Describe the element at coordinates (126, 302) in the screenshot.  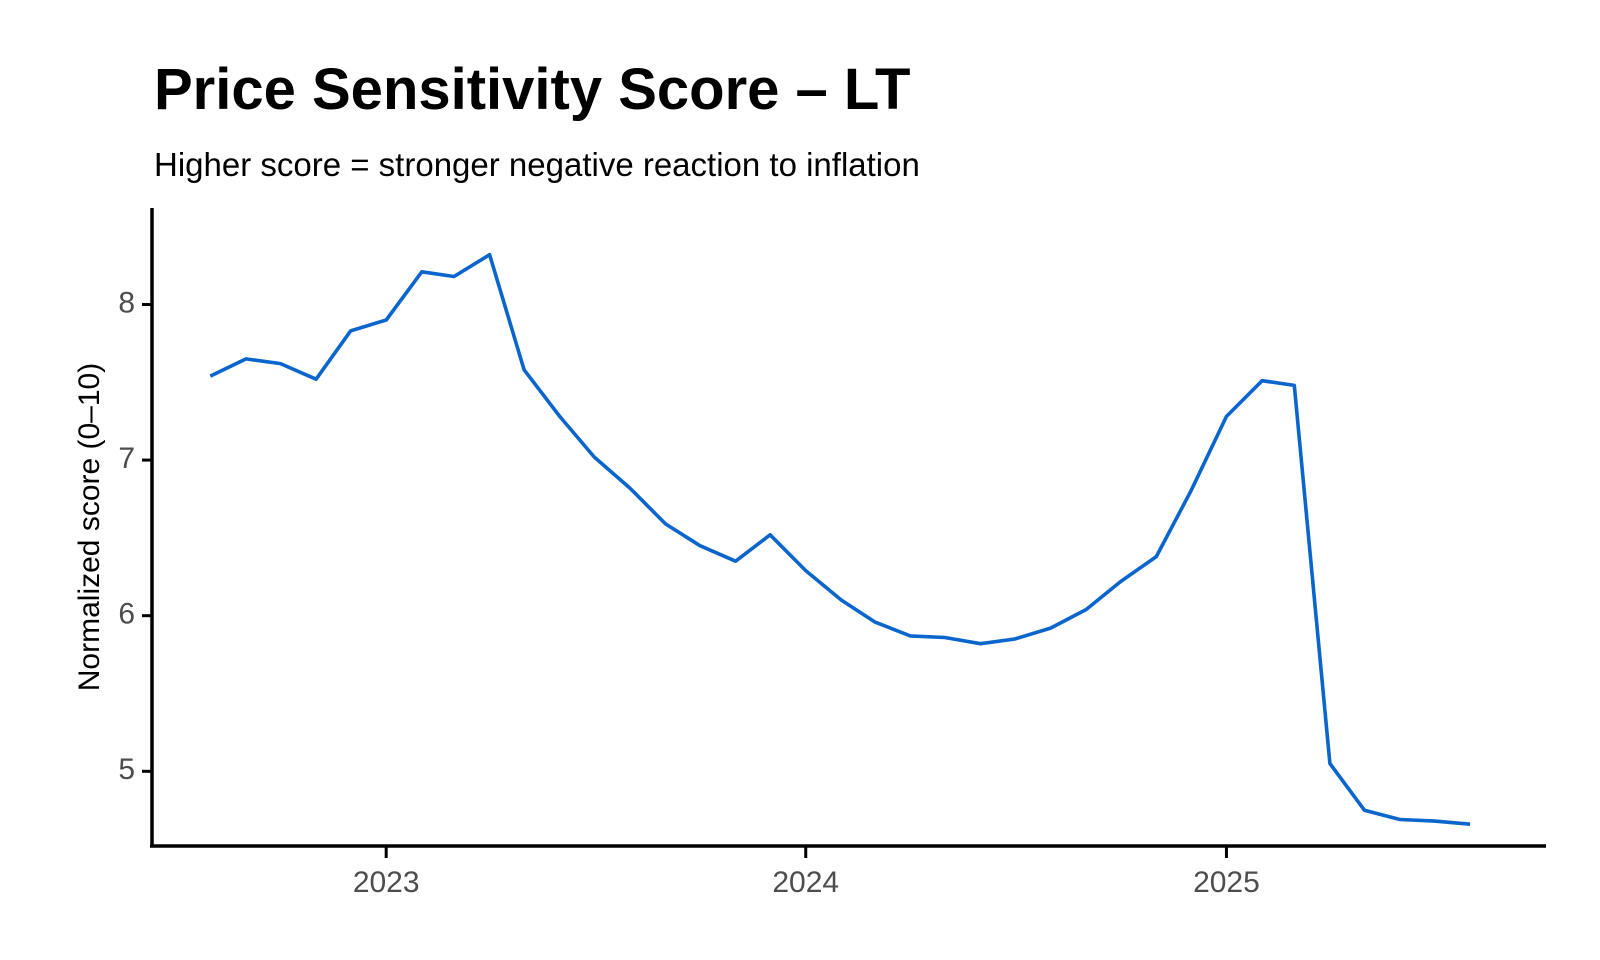
I see `y-tick-label: 8` at that location.